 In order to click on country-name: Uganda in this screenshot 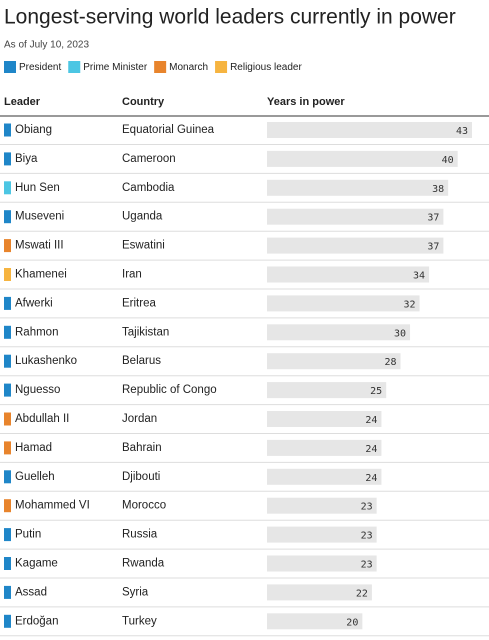, I will do `click(142, 217)`.